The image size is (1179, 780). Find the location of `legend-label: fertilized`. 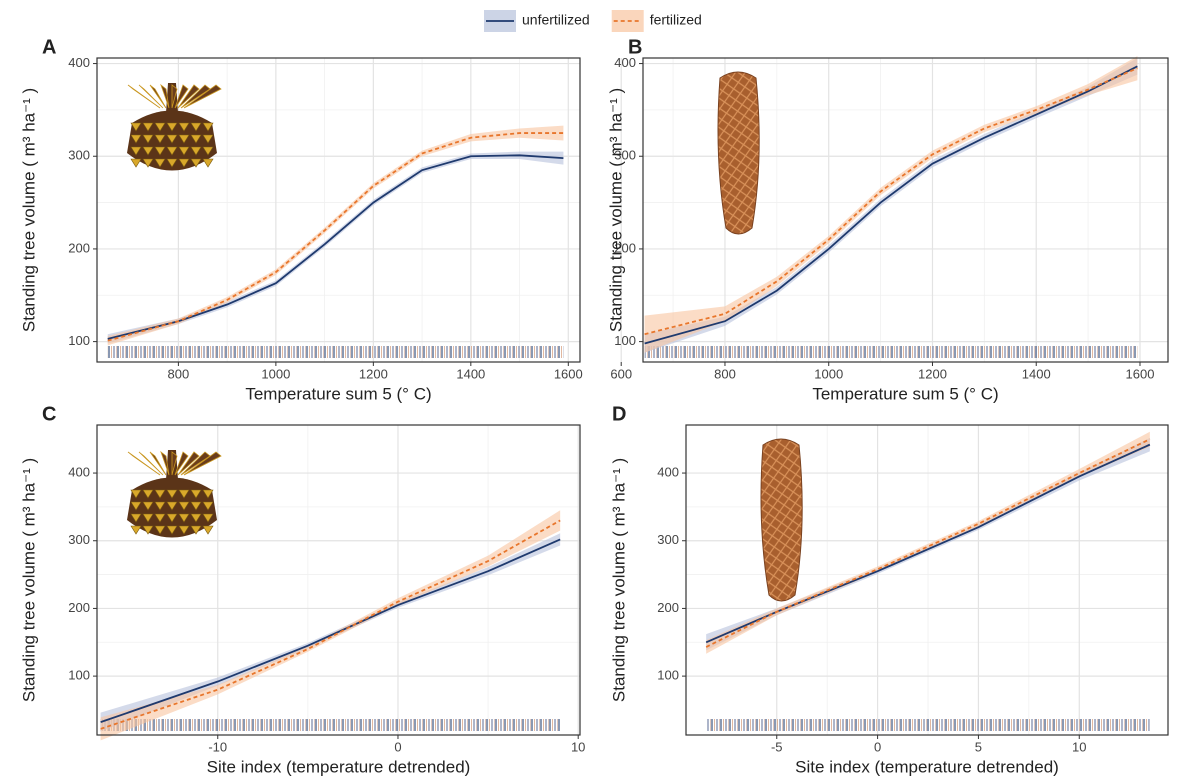

legend-label: fertilized is located at coordinates (676, 20).